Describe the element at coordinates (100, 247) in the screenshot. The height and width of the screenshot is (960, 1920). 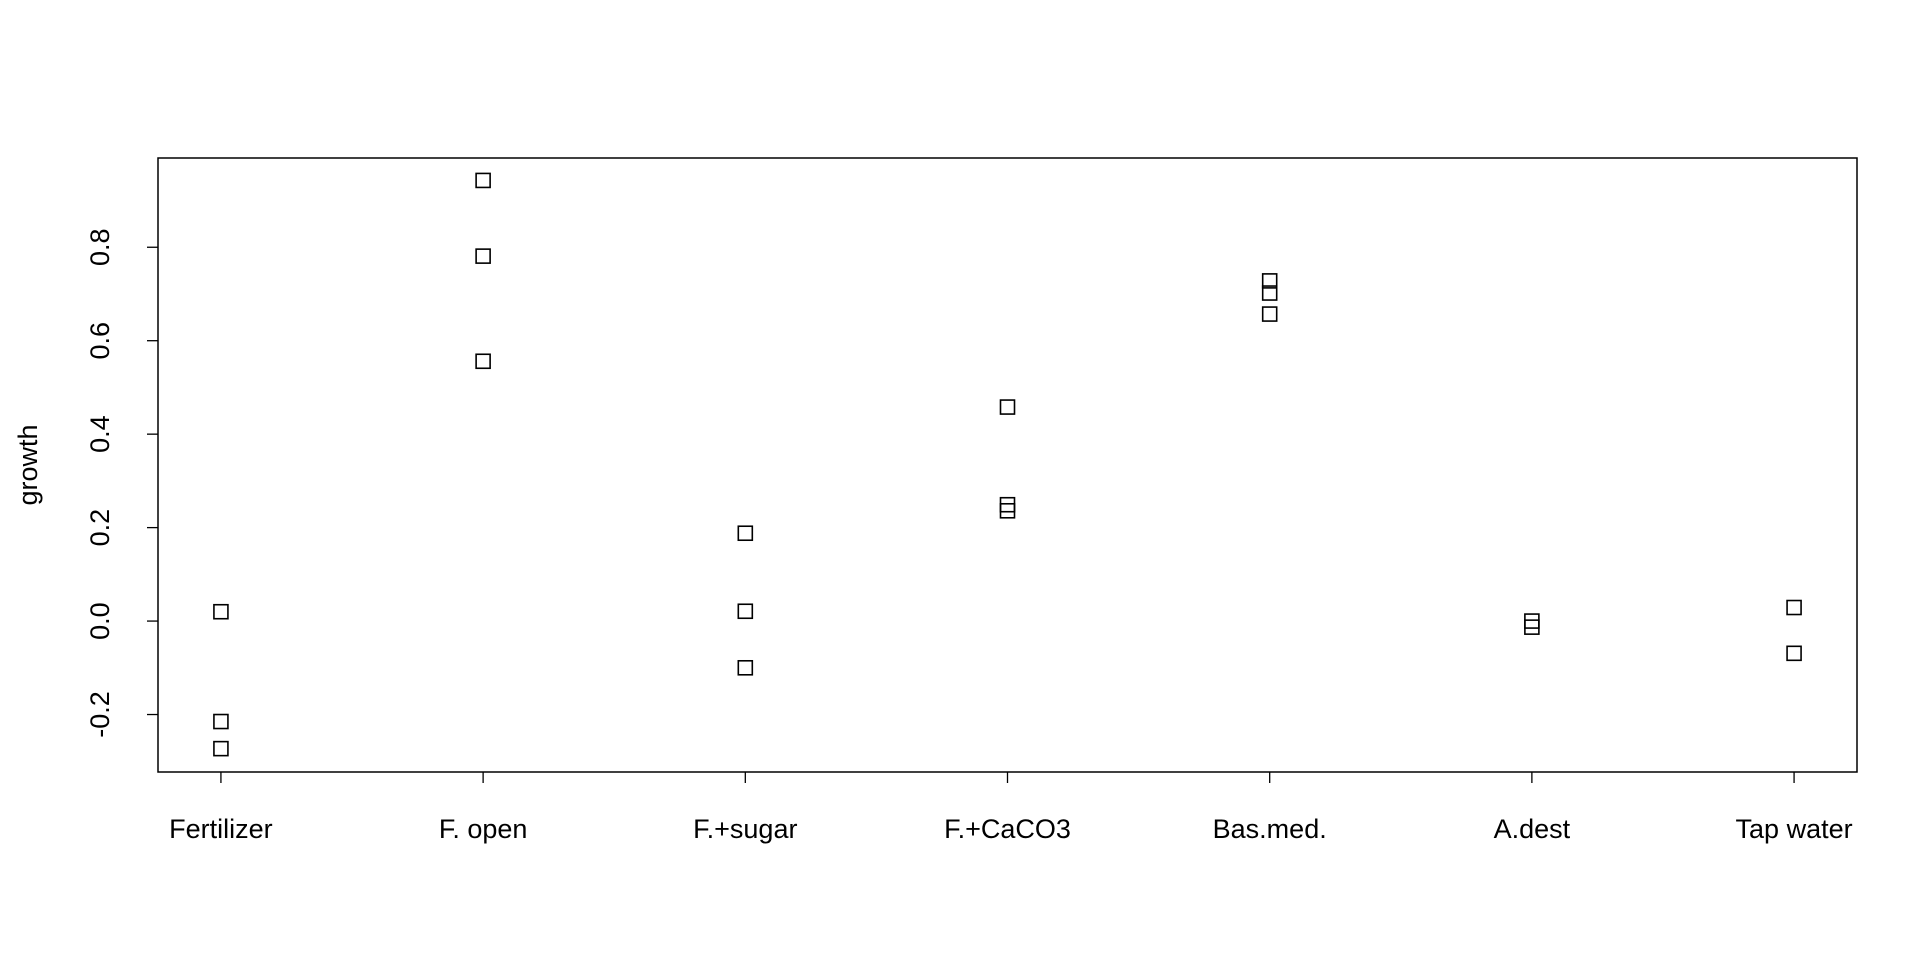
I see `y-tick-label: 0.8` at that location.